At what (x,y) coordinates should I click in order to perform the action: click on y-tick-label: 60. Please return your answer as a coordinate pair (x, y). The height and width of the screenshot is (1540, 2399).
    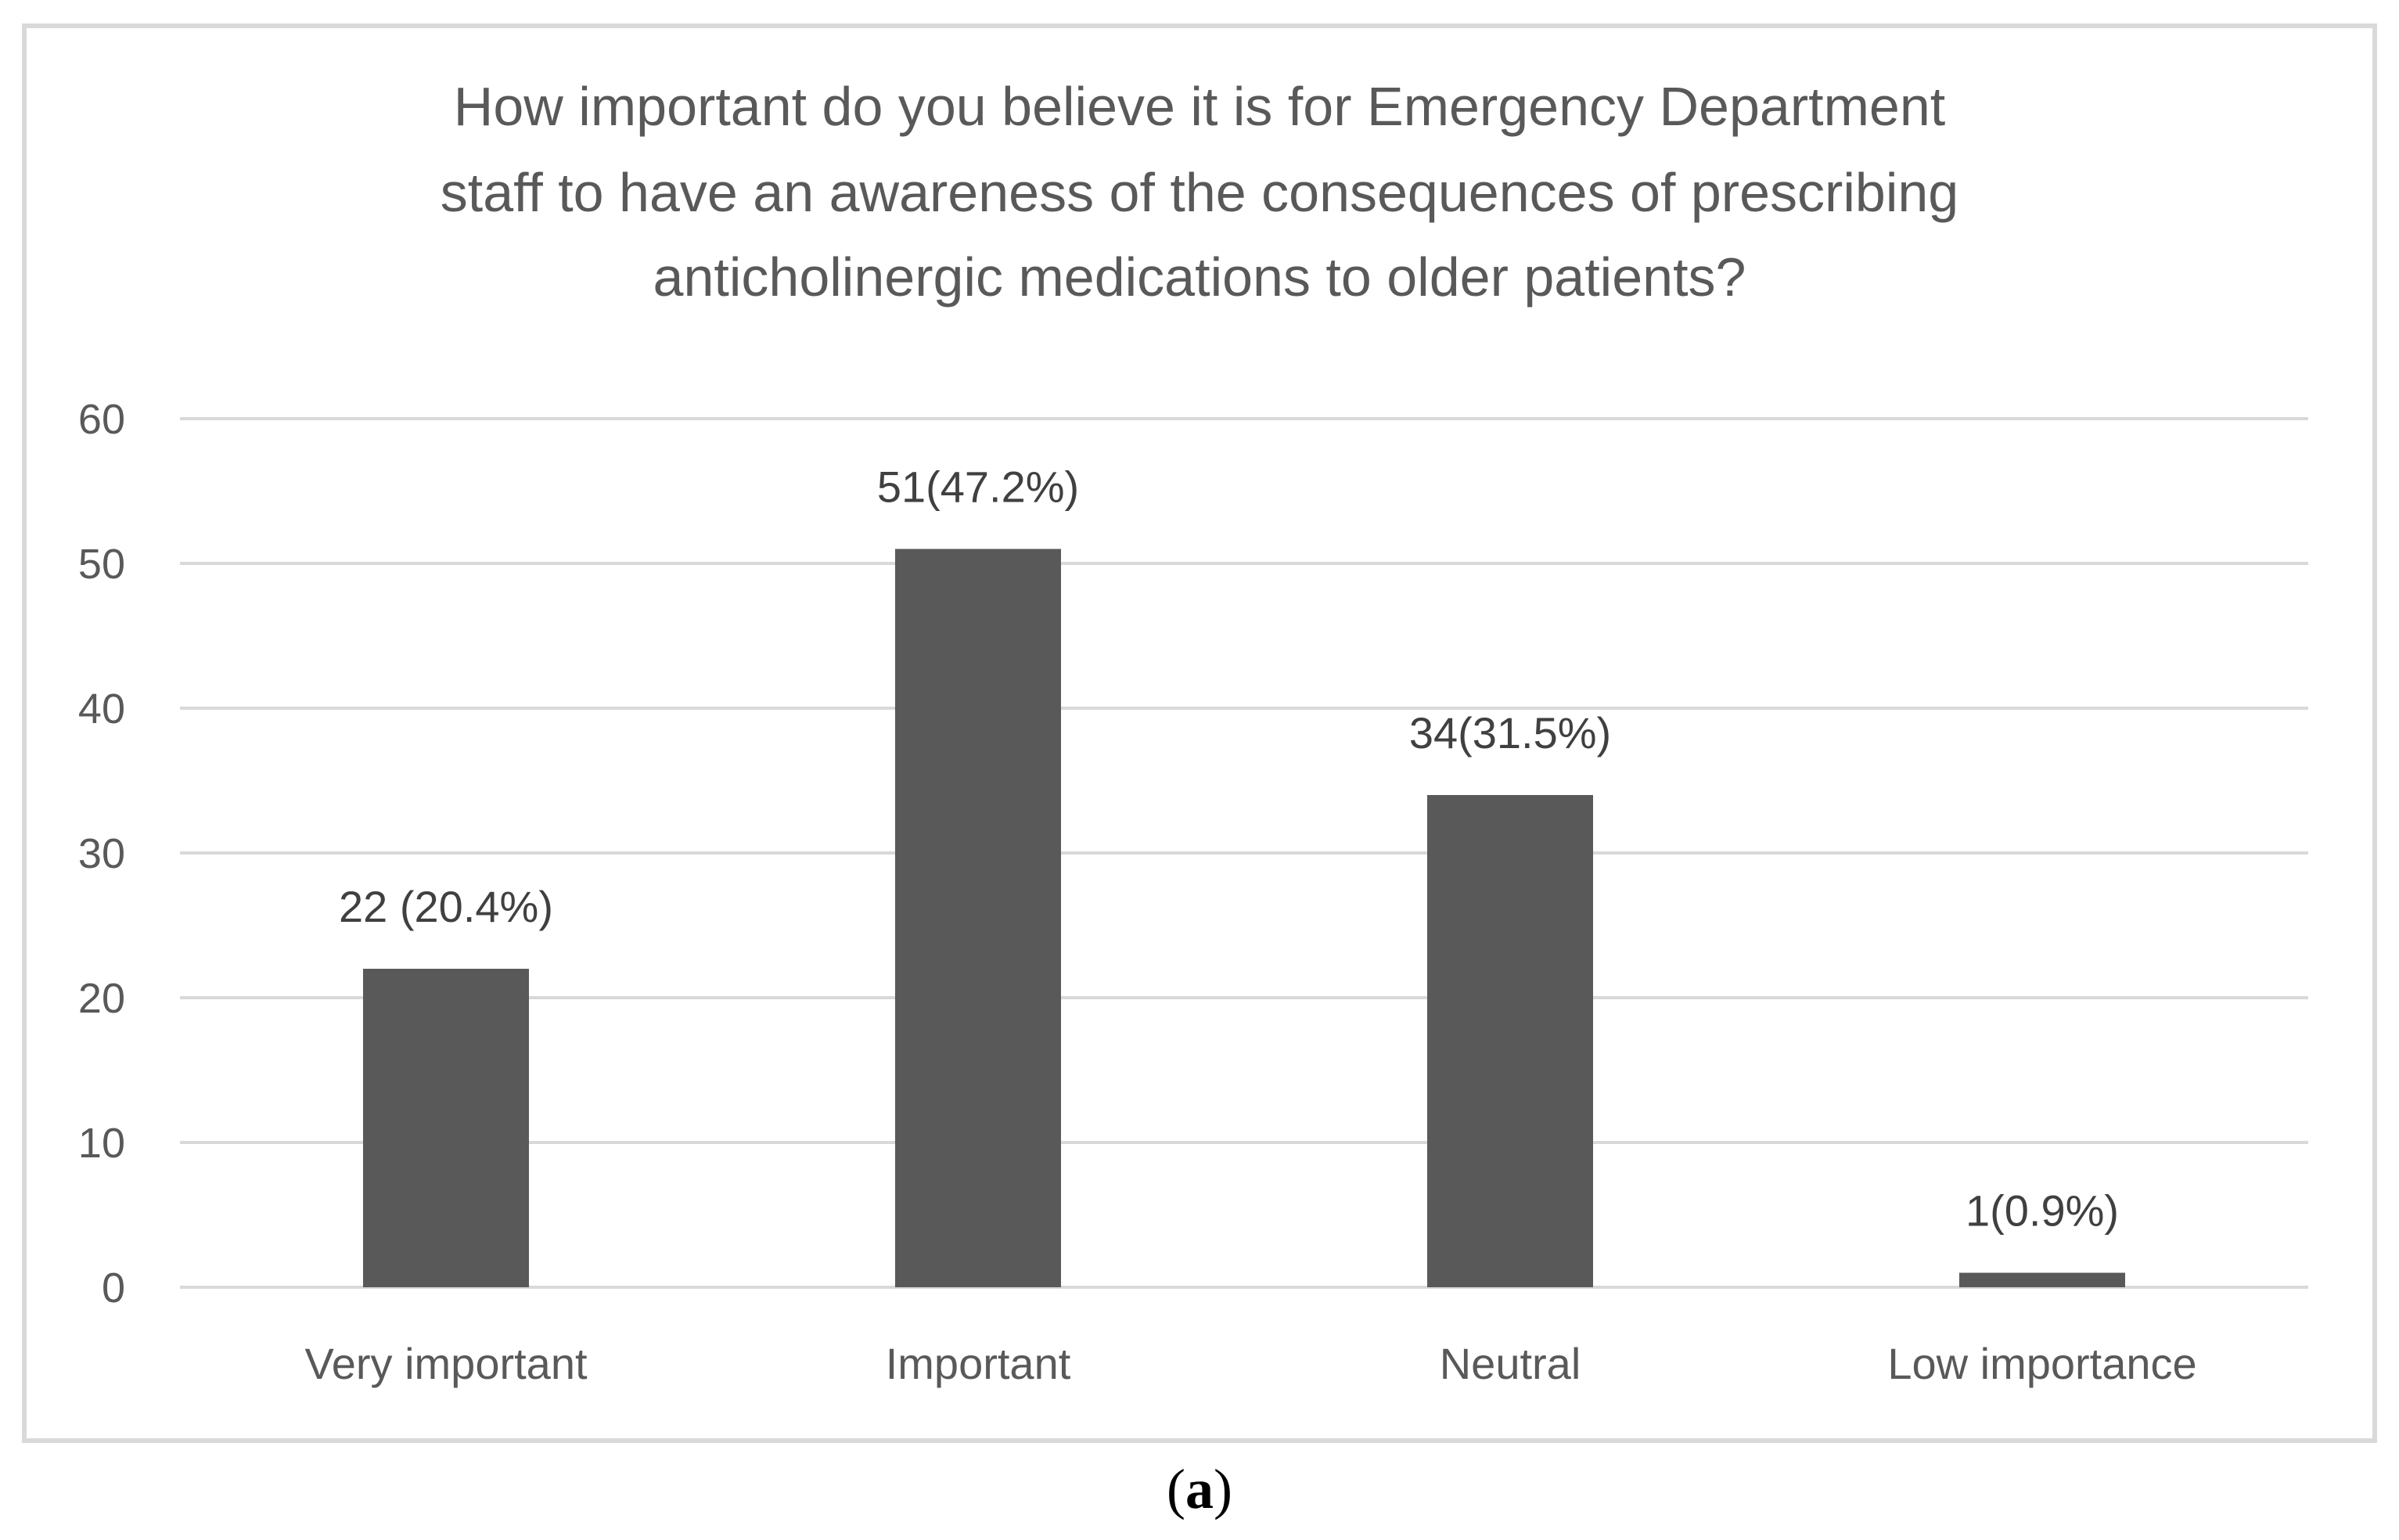
    Looking at the image, I should click on (102, 419).